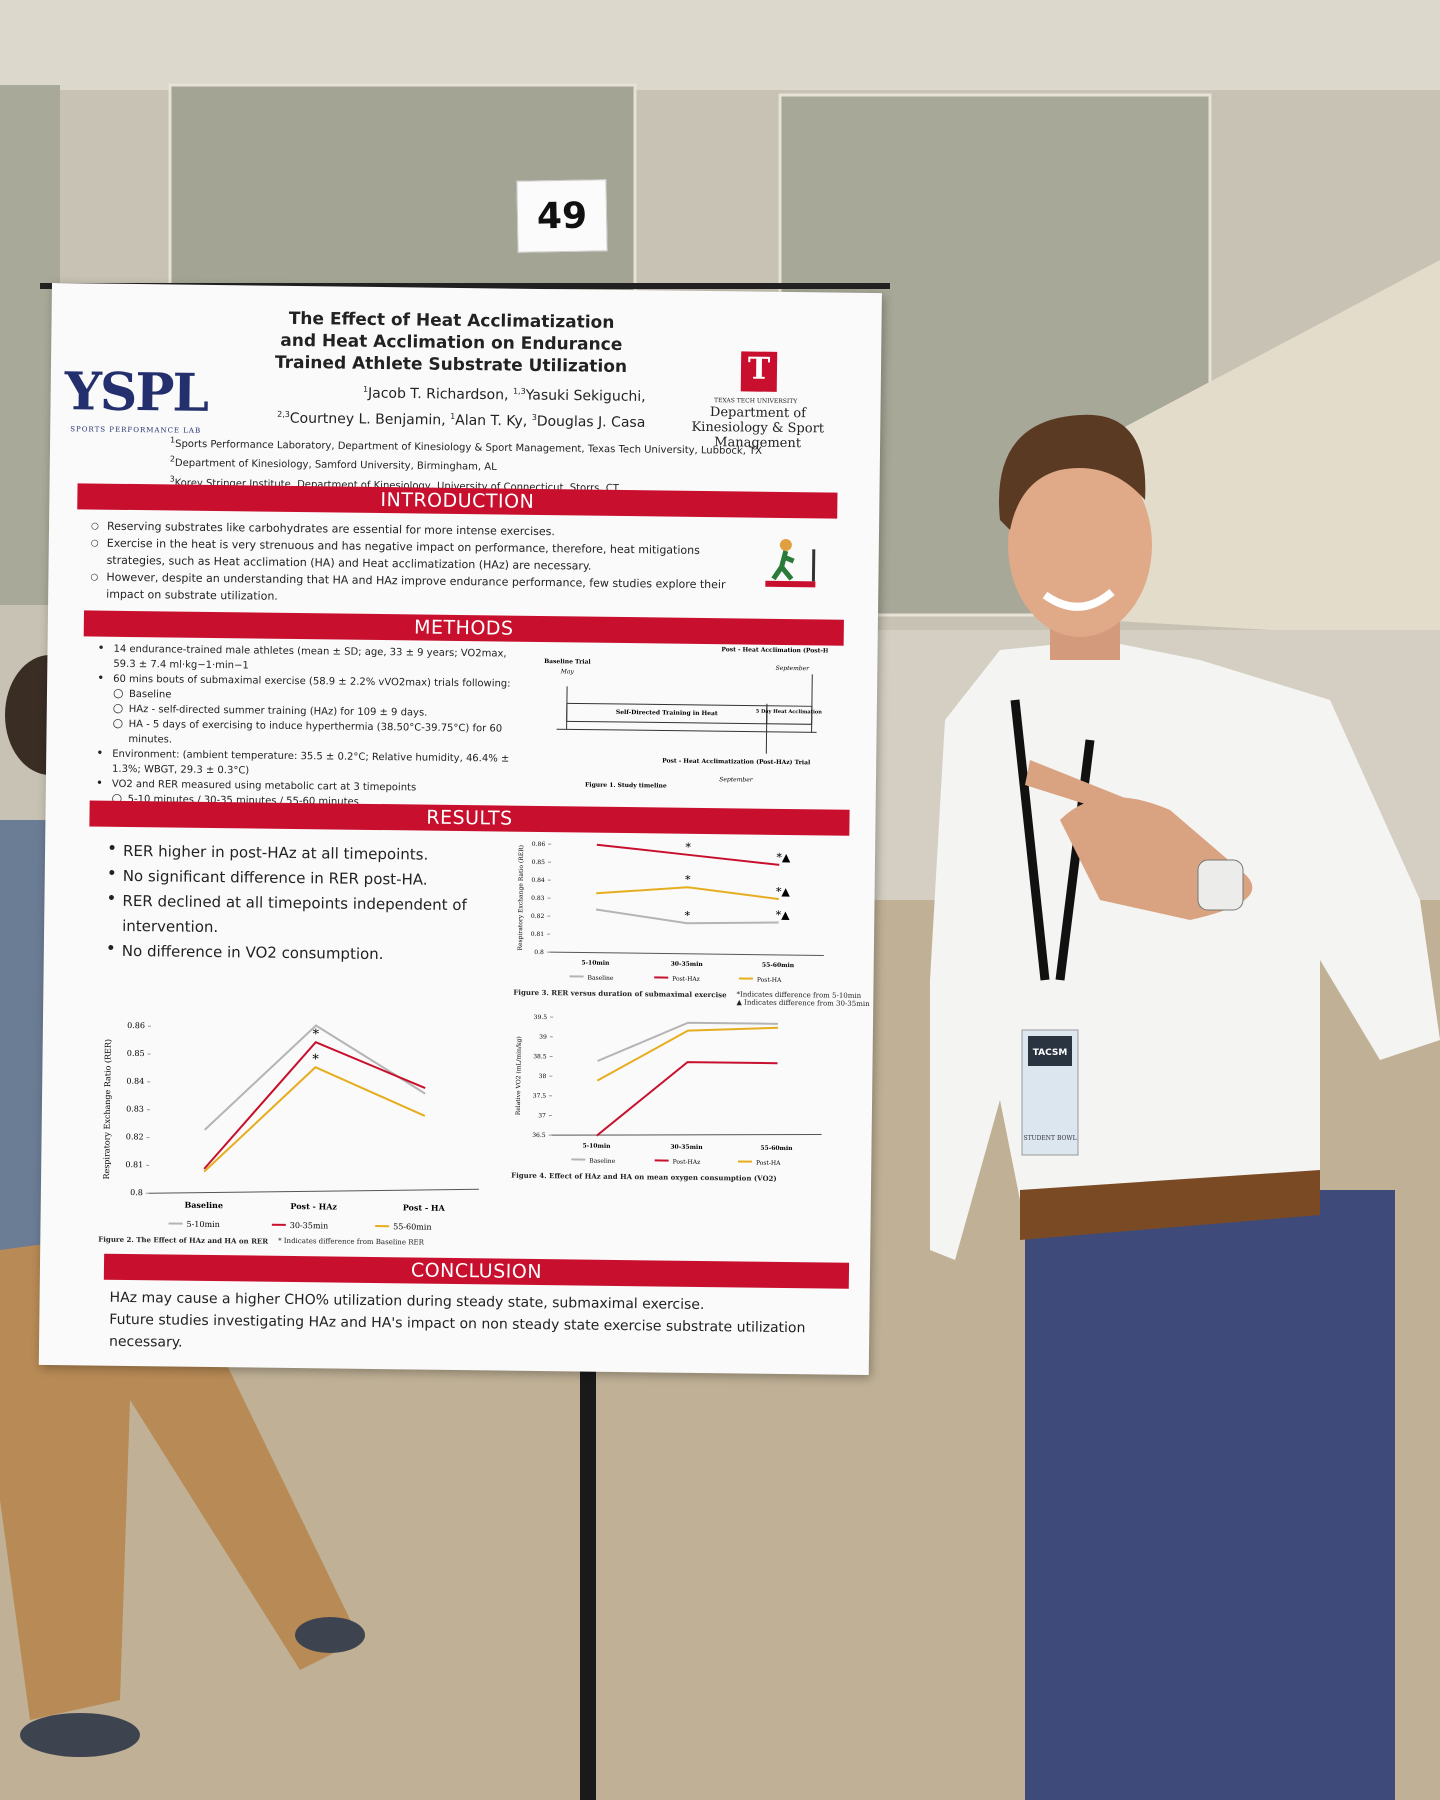 Image resolution: width=1440 pixels, height=1800 pixels. What do you see at coordinates (720, 45) in the screenshot?
I see `ceiling` at bounding box center [720, 45].